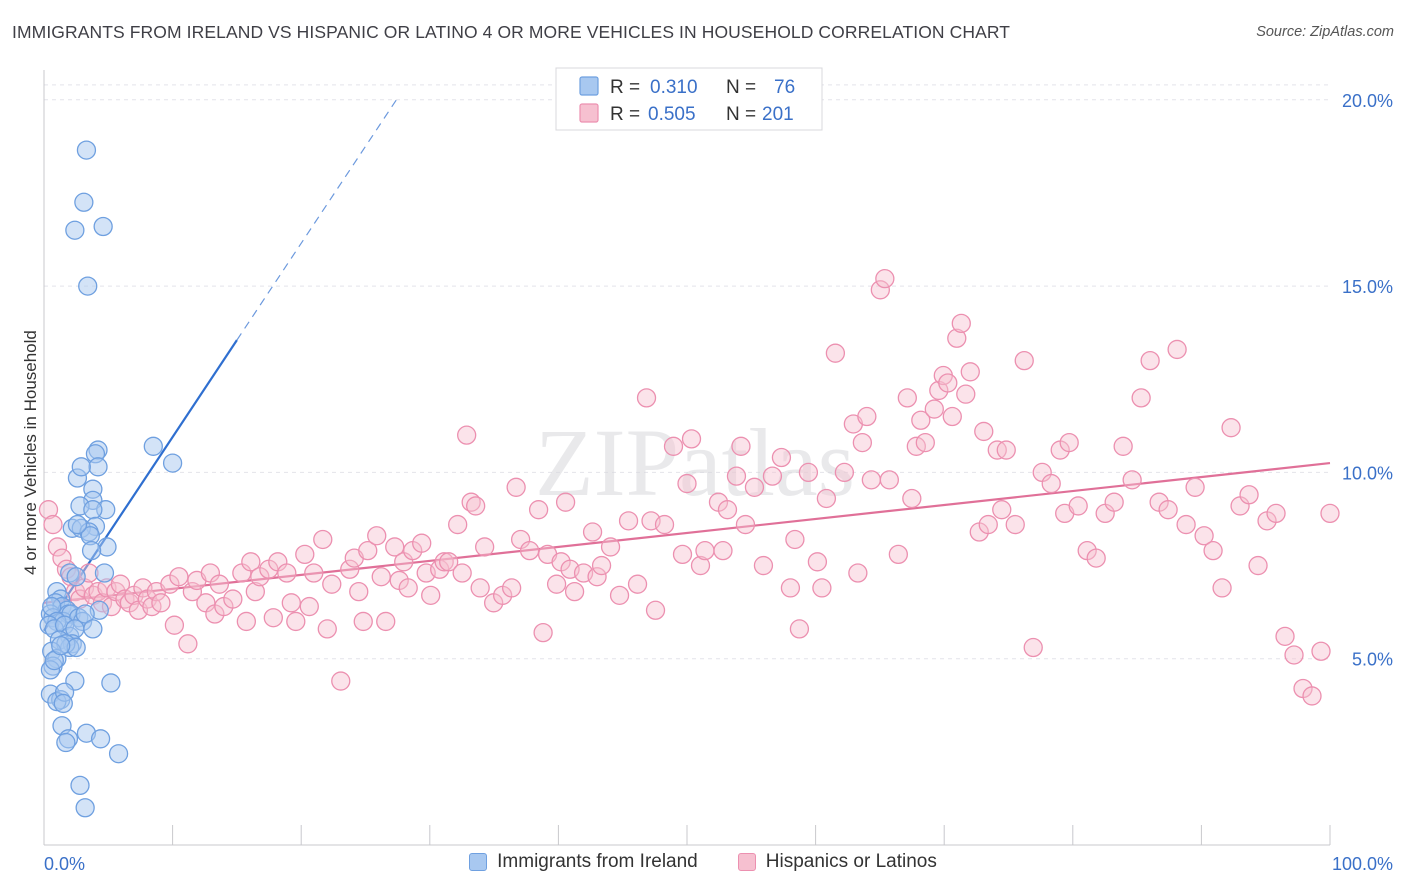  Describe the element at coordinates (111, 479) in the screenshot. I see `series-ireland-points` at that location.